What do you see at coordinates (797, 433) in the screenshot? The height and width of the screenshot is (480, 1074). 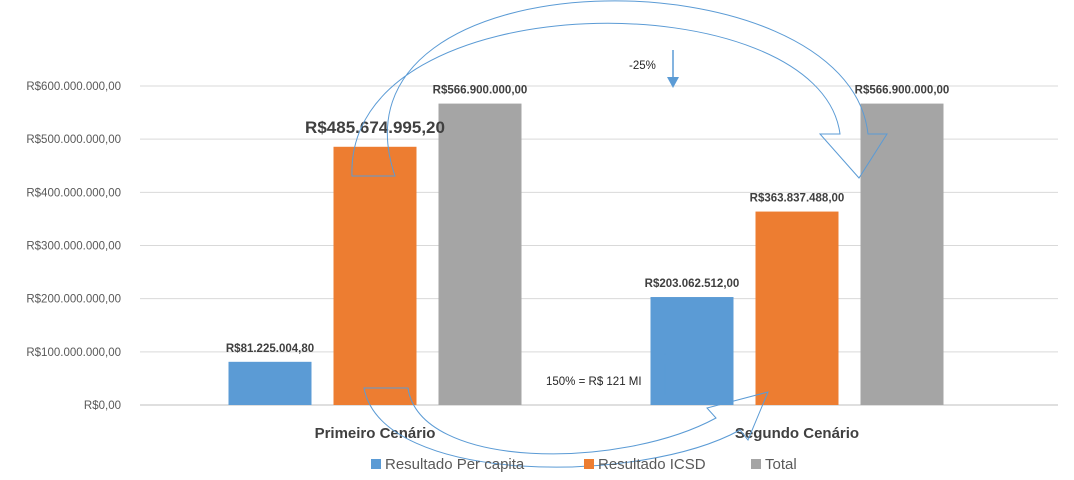 I see `x-category-label: Segundo Cenário` at bounding box center [797, 433].